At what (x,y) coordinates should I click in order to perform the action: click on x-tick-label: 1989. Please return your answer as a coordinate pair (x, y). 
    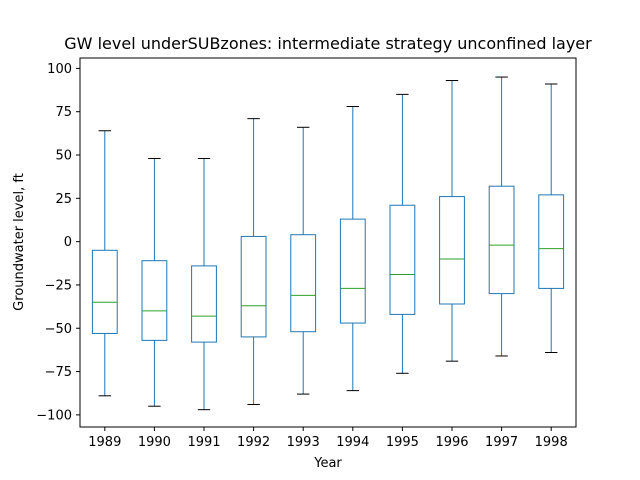
    Looking at the image, I should click on (104, 442).